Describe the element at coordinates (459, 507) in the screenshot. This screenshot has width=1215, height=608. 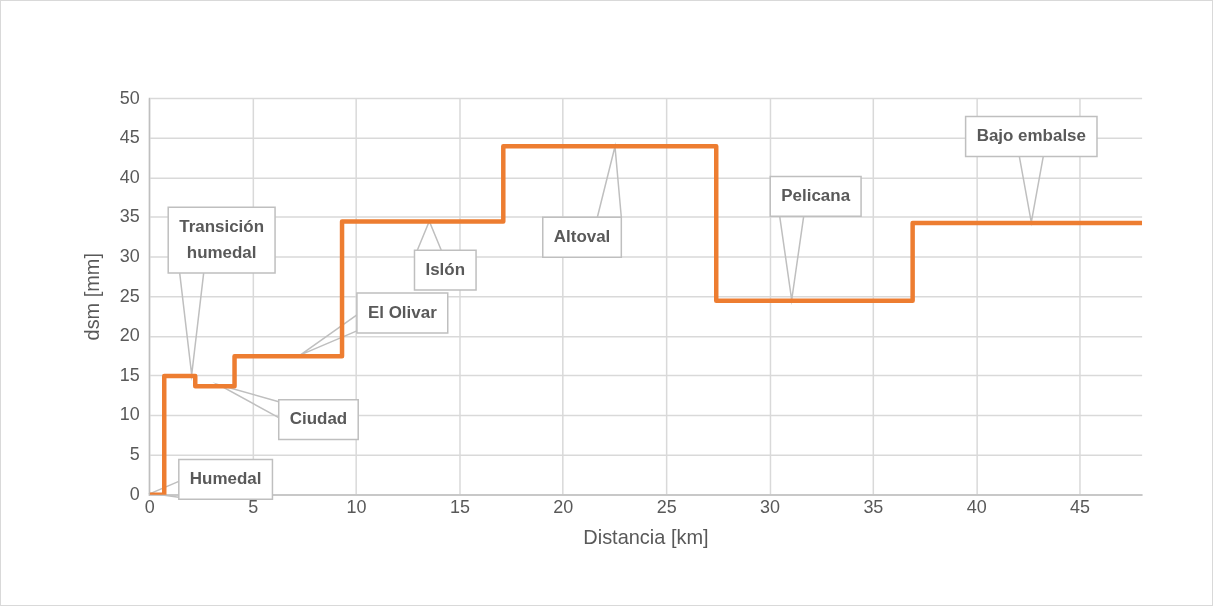
I see `x-tick-label: 15` at that location.